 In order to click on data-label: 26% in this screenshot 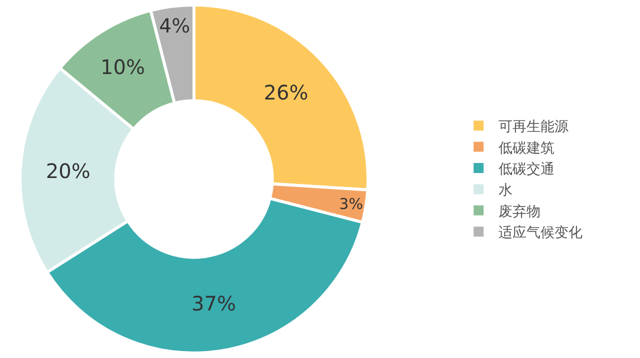, I will do `click(286, 92)`.